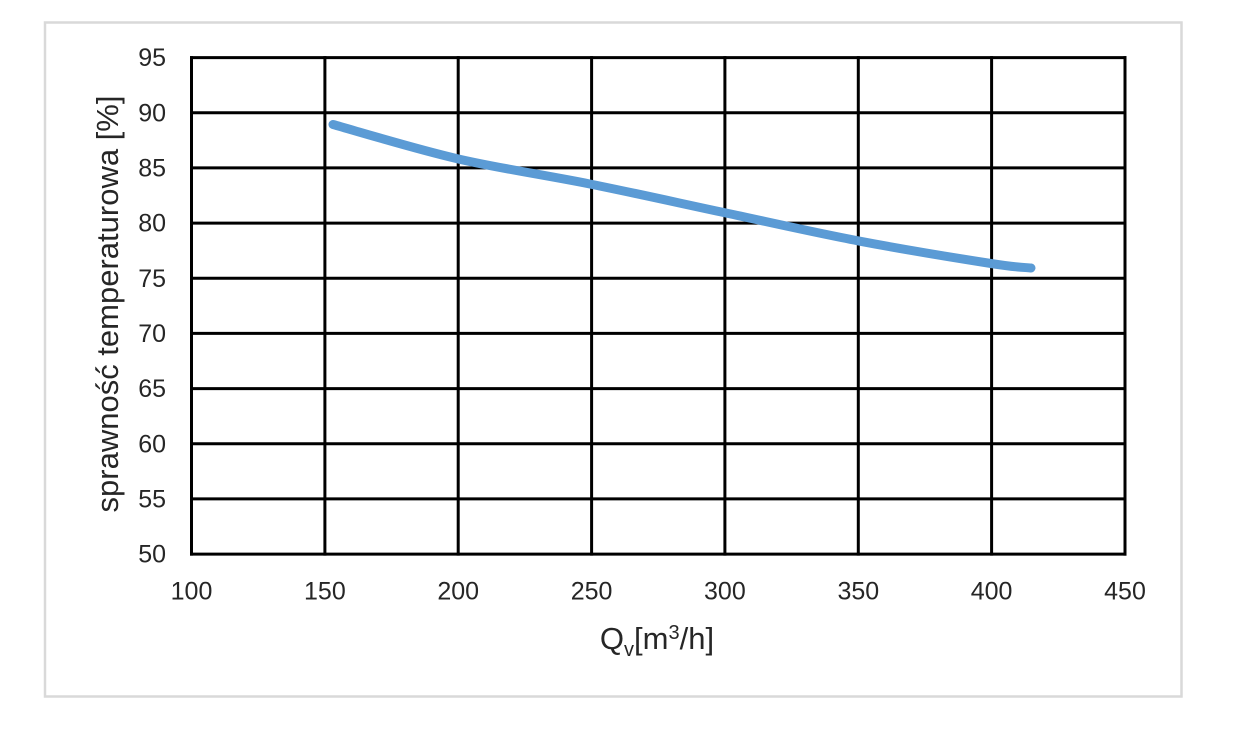 The image size is (1239, 741). I want to click on svg-text: 300, so click(725, 592).